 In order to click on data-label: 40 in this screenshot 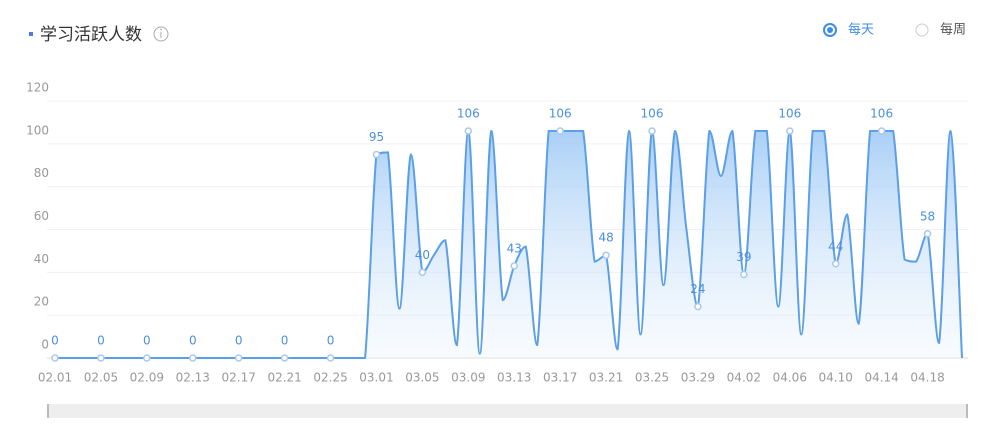, I will do `click(422, 255)`.